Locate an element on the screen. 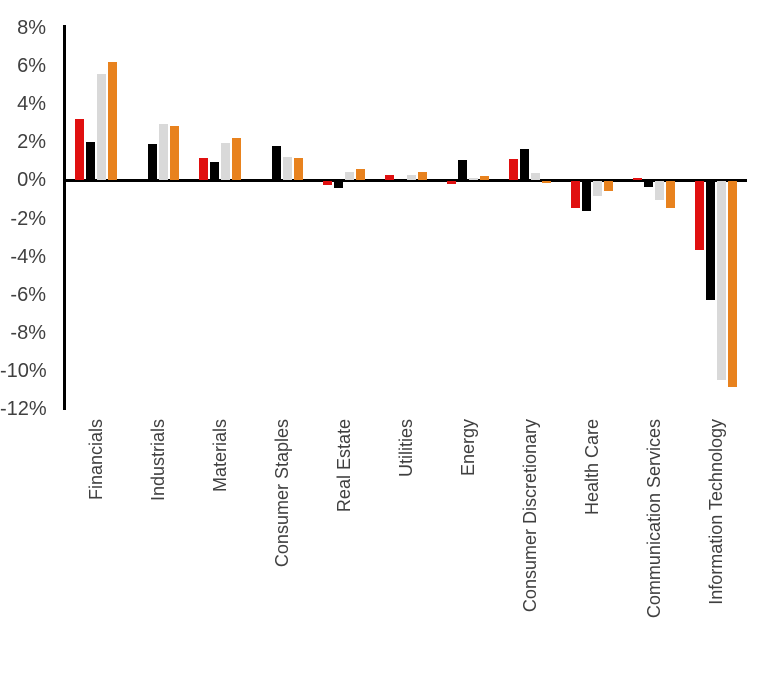 This screenshot has width=757, height=675. y-tick-label: 6% is located at coordinates (31, 66).